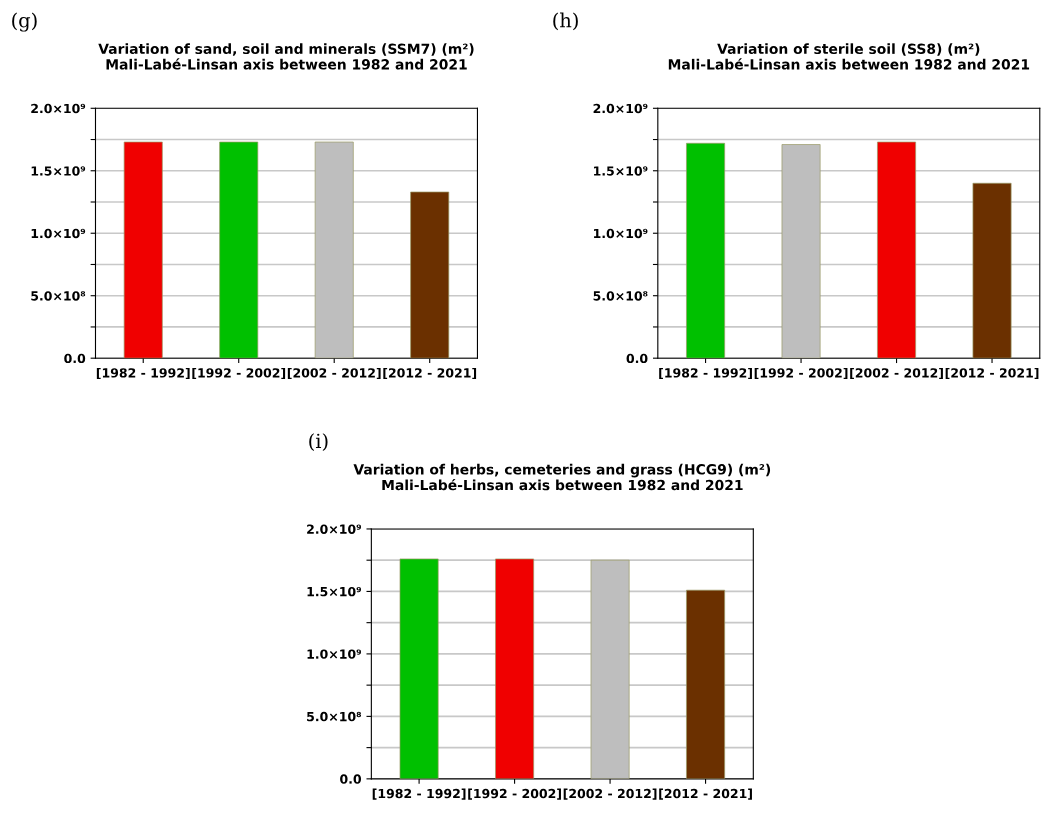 The height and width of the screenshot is (833, 1061). What do you see at coordinates (24, 22) in the screenshot?
I see `text: (g)` at bounding box center [24, 22].